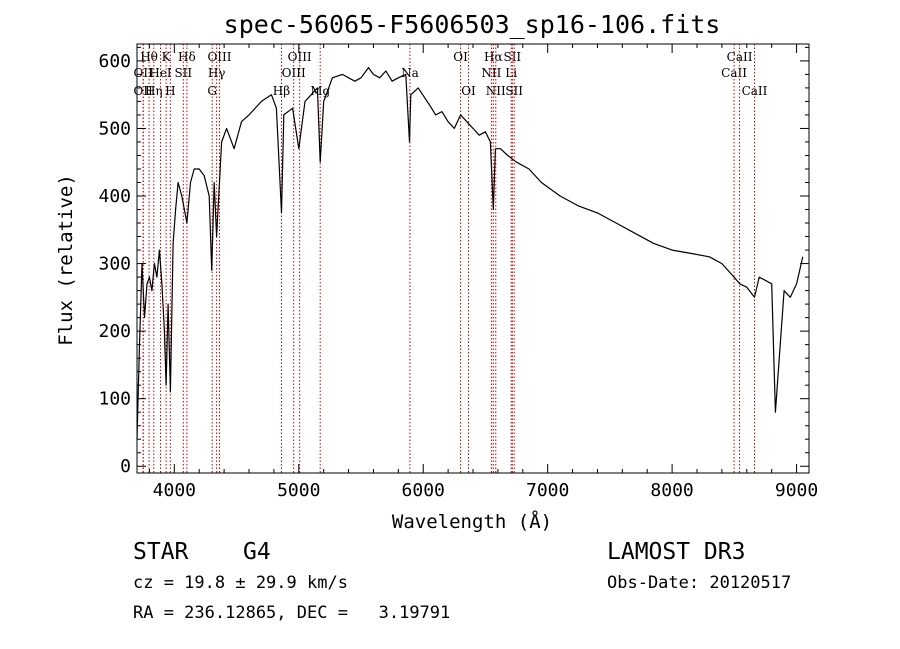 This screenshot has width=900, height=649. What do you see at coordinates (114, 196) in the screenshot?
I see `y-tick-label: 400` at bounding box center [114, 196].